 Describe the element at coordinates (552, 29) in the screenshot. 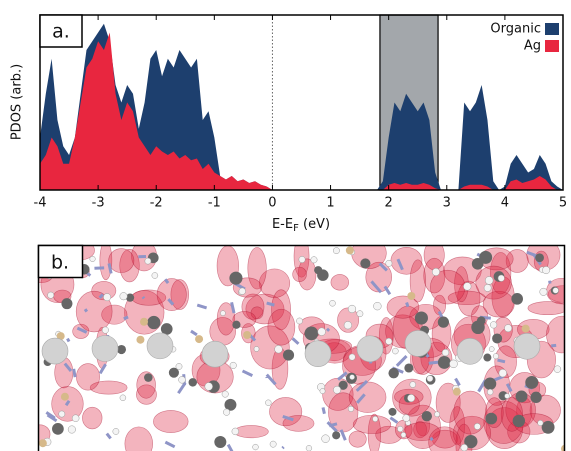

I see `legend-swatch` at that location.